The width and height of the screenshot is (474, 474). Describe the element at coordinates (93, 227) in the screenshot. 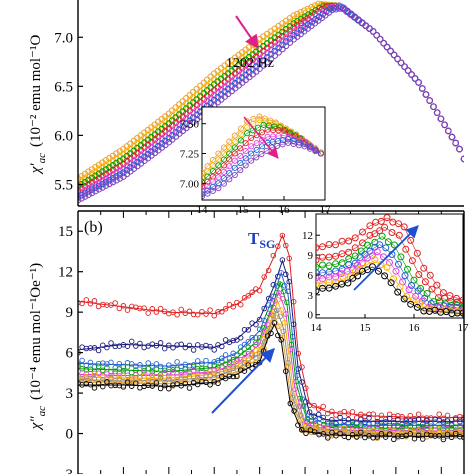

I see `panel-b-label: (b)` at that location.